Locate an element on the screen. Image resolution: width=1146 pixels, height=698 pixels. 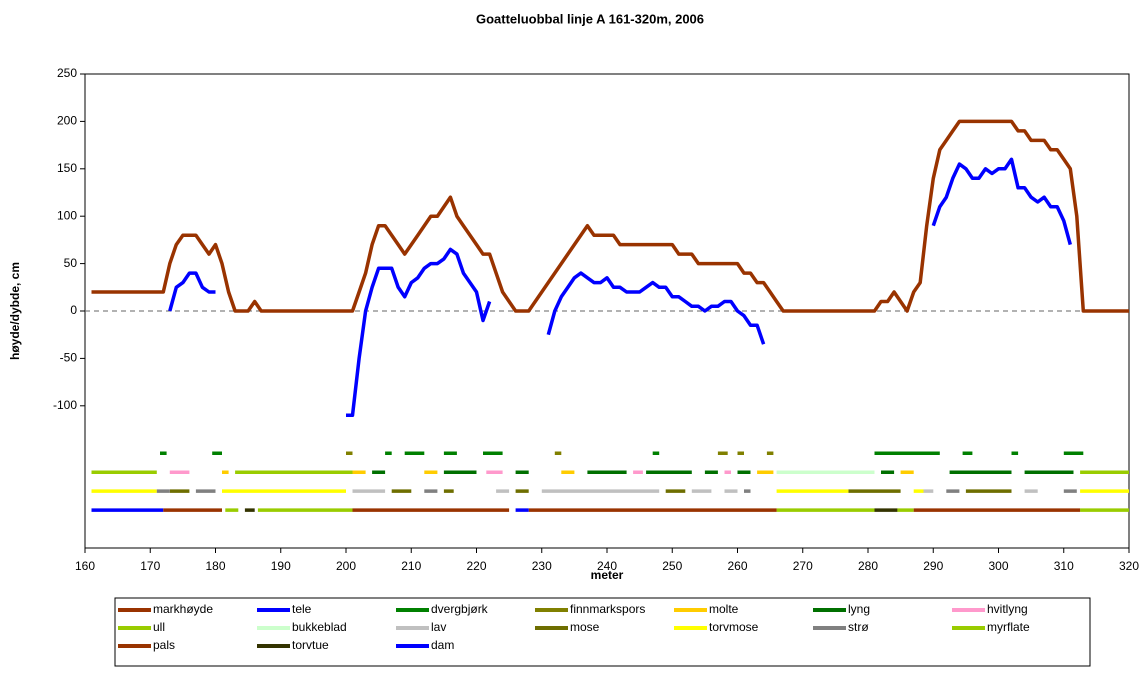
legend-label: ull is located at coordinates (159, 627).